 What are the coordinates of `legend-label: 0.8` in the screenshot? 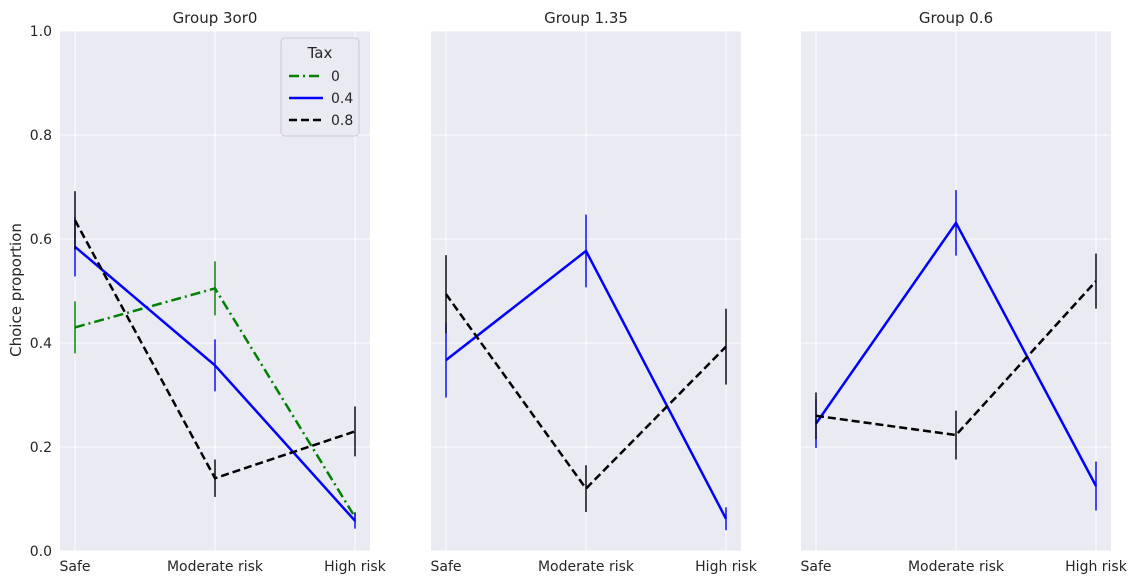 It's located at (342, 121).